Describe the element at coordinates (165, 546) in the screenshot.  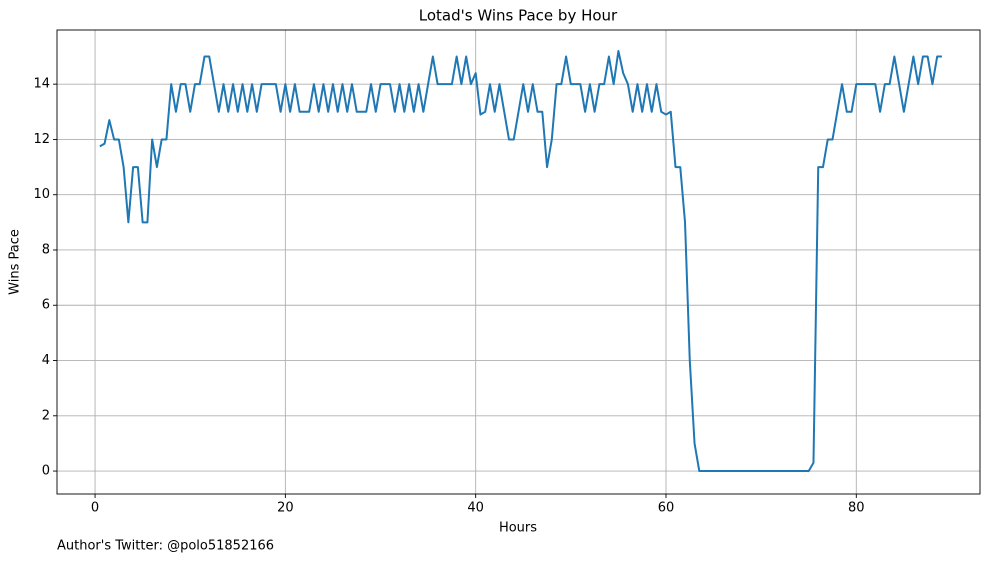
I see `annotation: Author's Twitter: @polo51852166` at that location.